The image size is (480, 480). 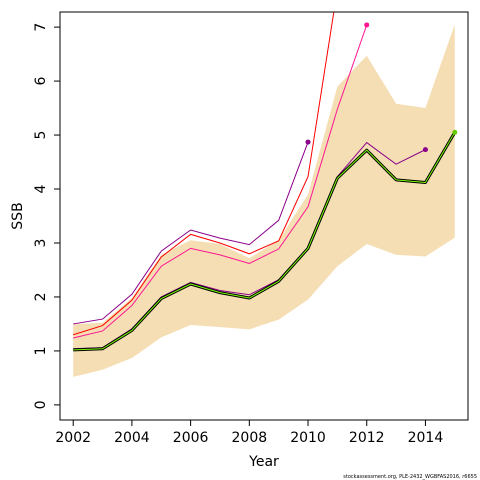 What do you see at coordinates (263, 462) in the screenshot?
I see `x-axis-title: Year` at bounding box center [263, 462].